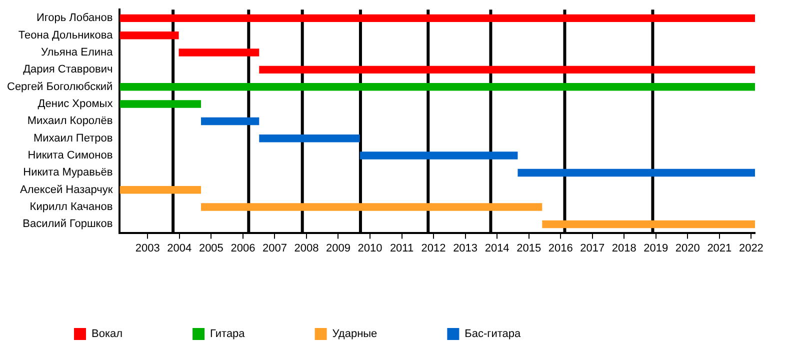 This screenshot has height=350, width=800. I want to click on x-tick-label: 2015, so click(529, 248).